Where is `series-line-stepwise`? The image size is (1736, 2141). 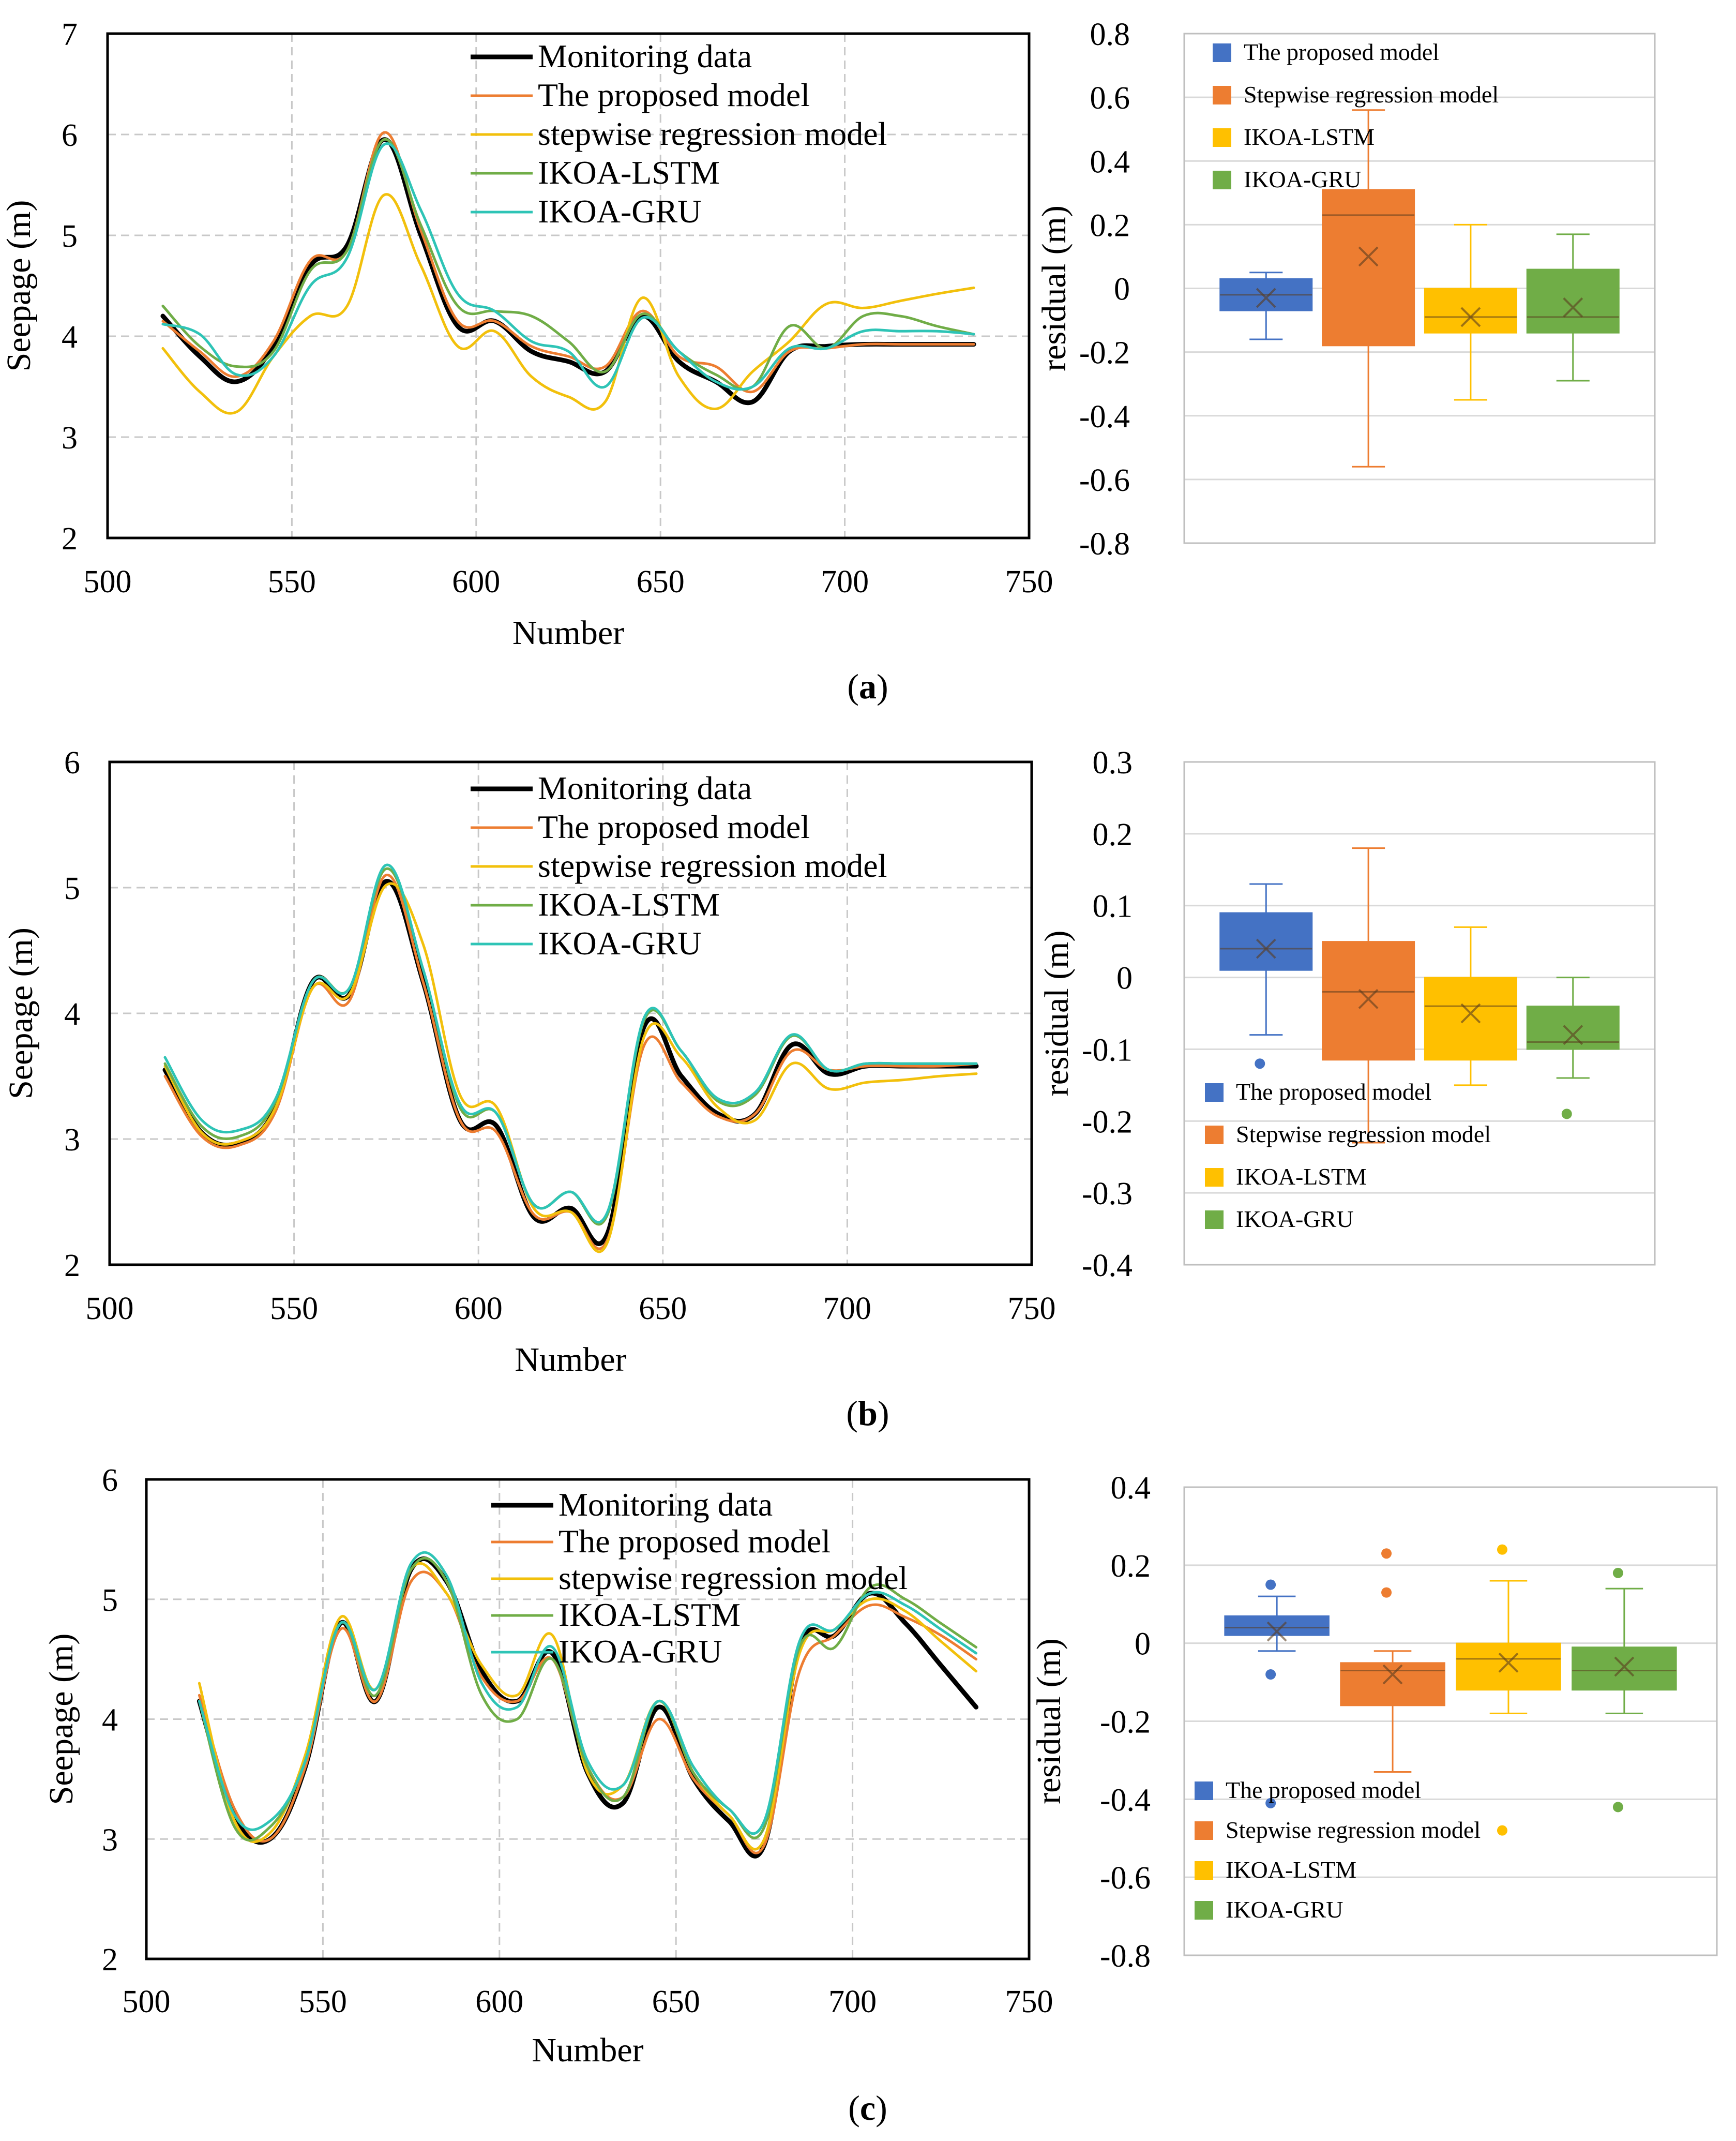
series-line-stepwise is located at coordinates (570, 1067).